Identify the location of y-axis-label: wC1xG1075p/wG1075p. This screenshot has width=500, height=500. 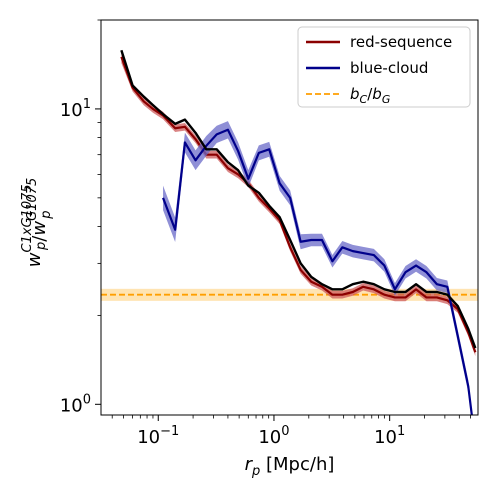
(37, 223).